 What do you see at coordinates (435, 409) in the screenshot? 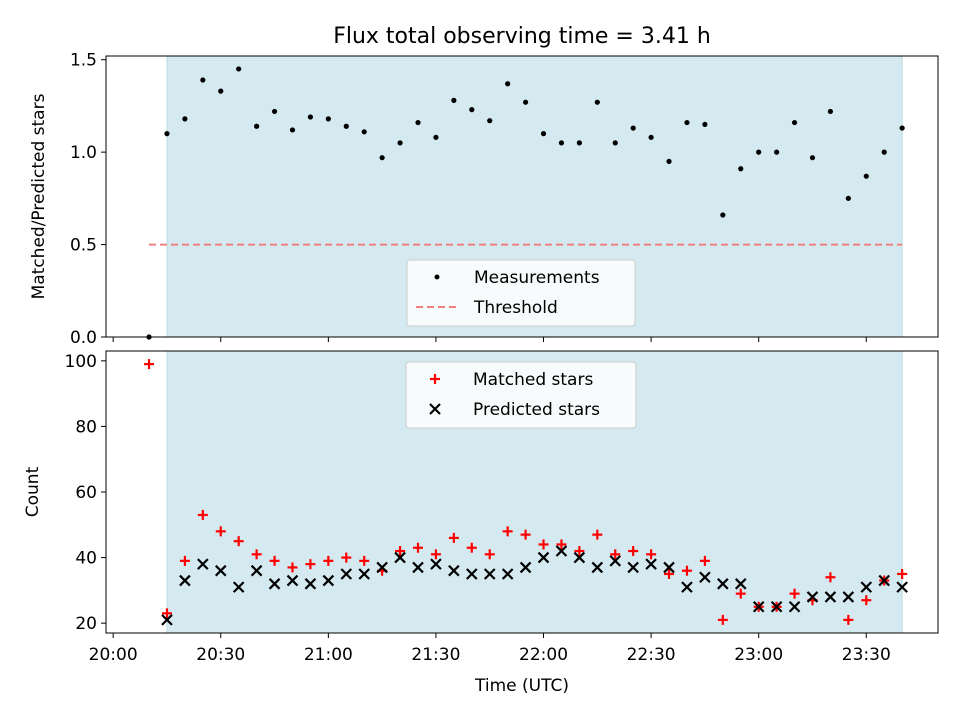
I see `legend-predicted-glyph` at bounding box center [435, 409].